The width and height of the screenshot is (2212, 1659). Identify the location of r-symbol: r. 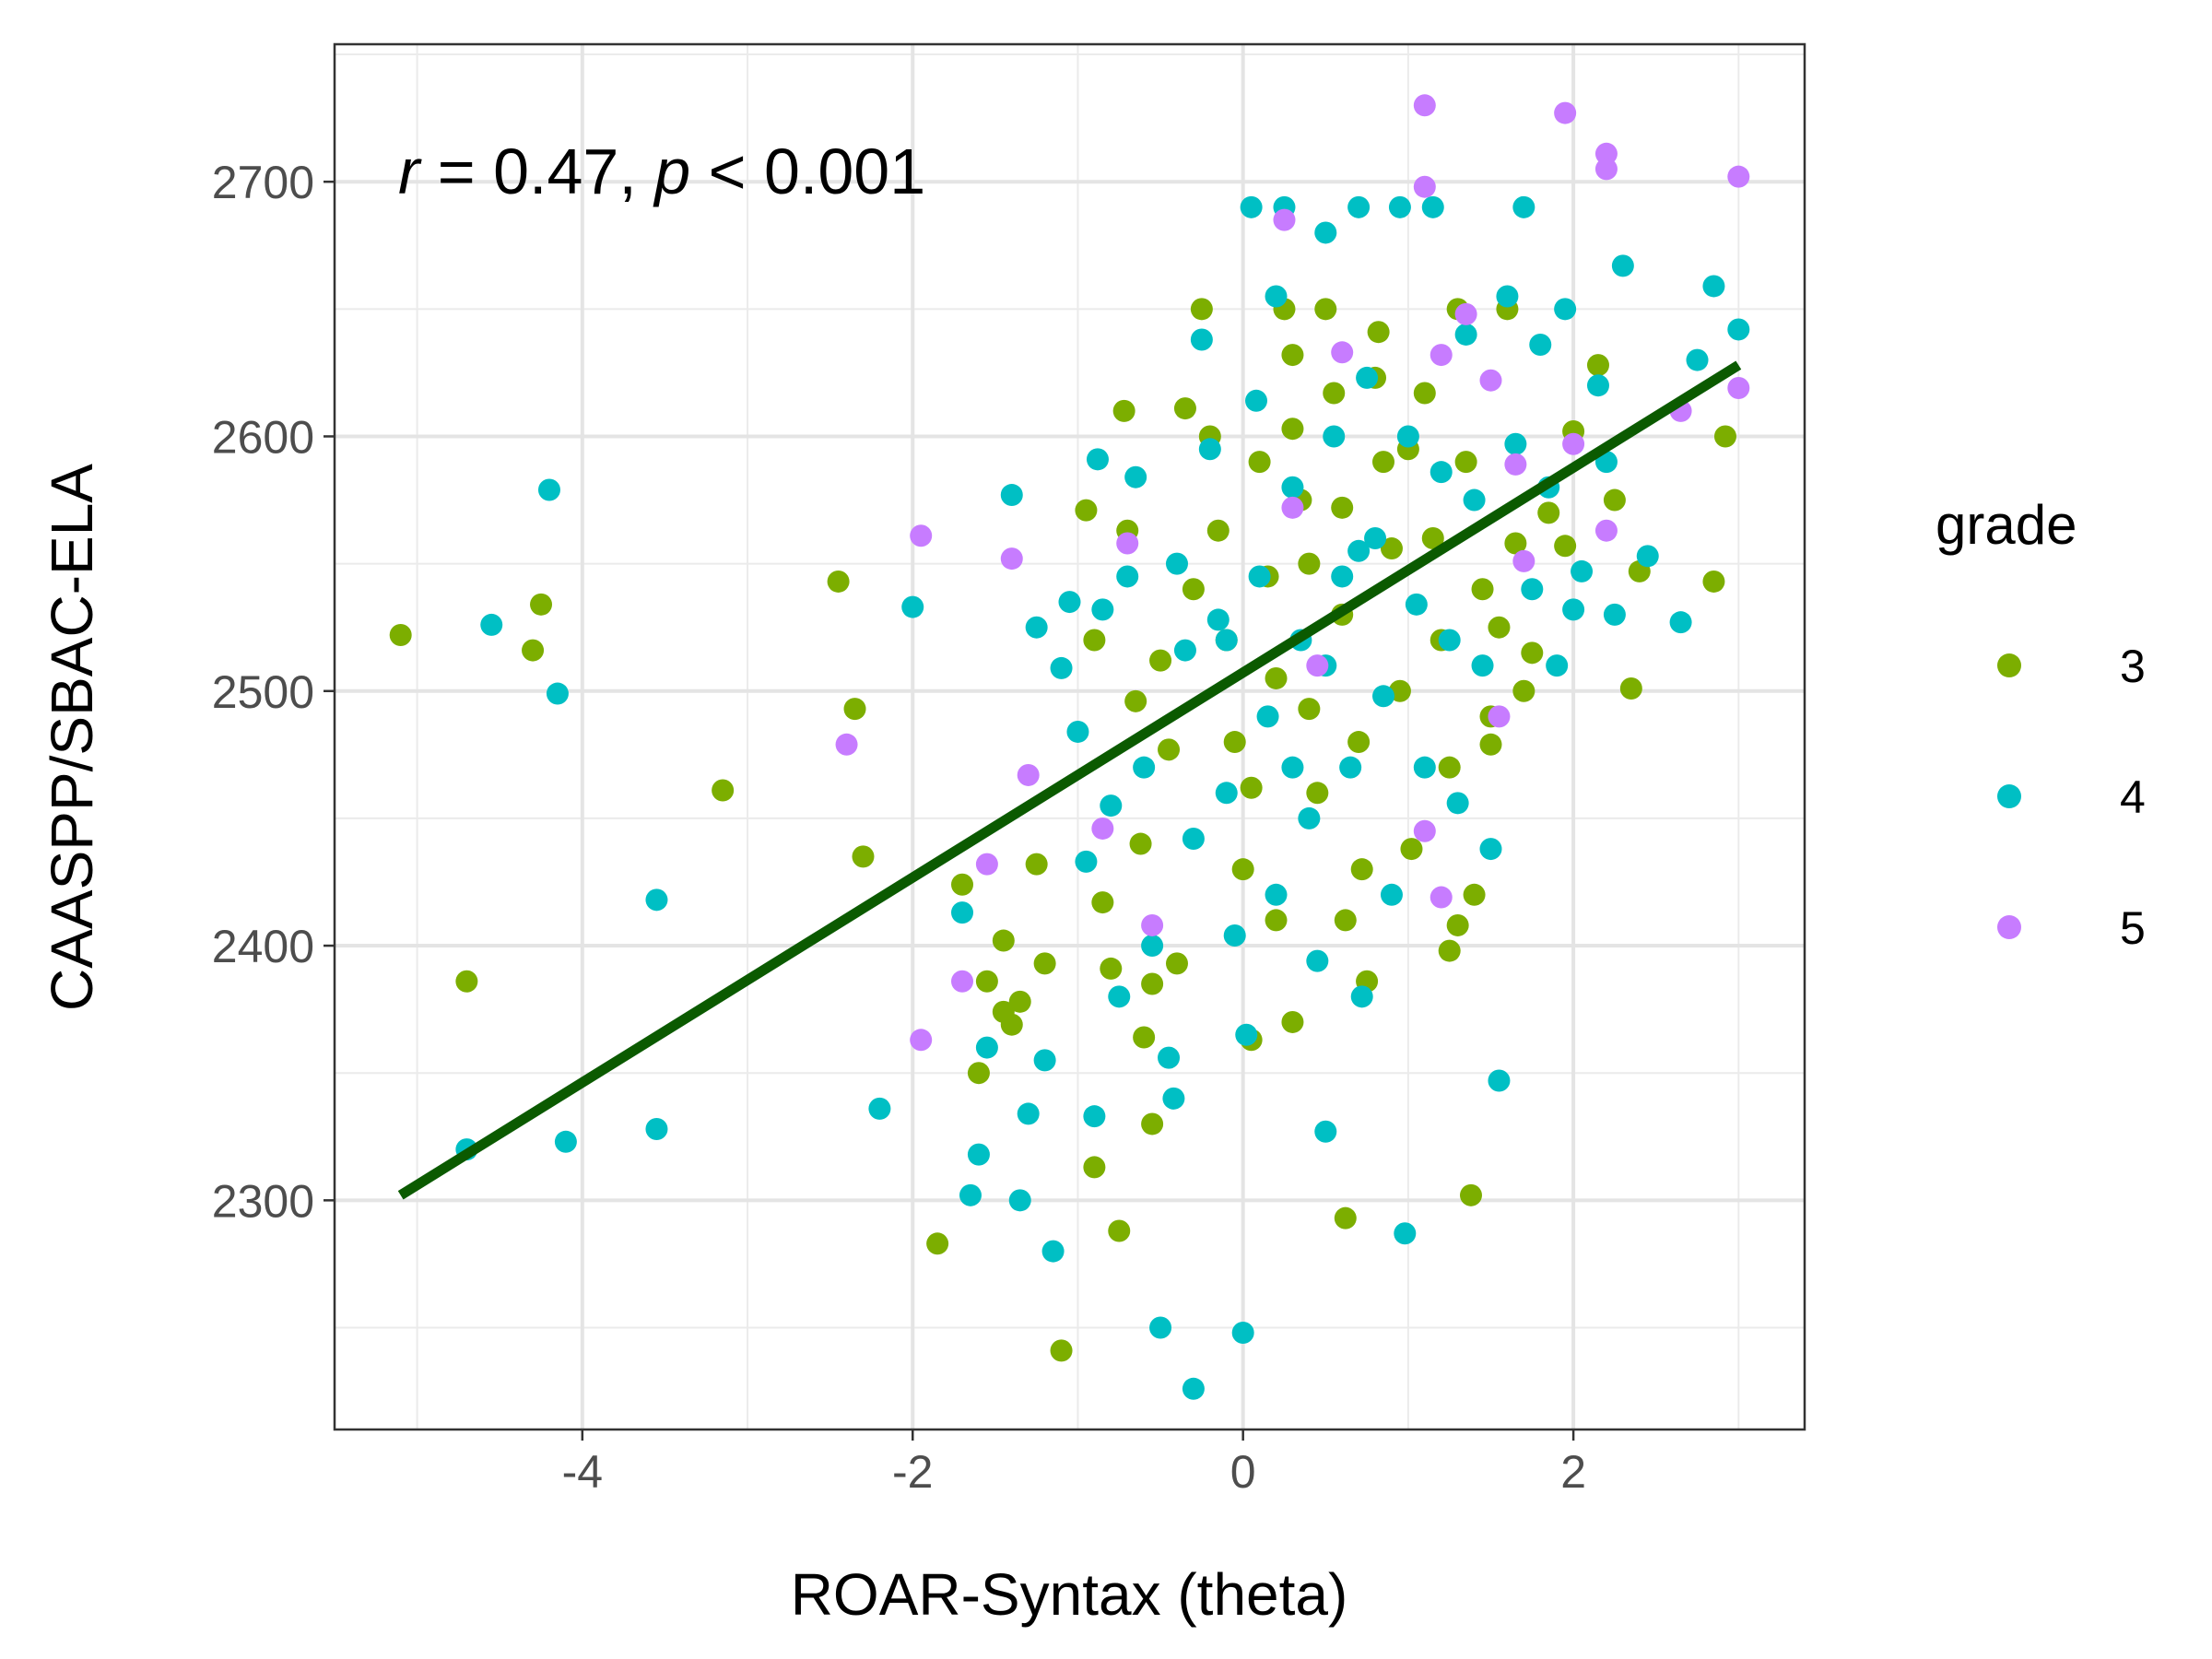
(410, 171).